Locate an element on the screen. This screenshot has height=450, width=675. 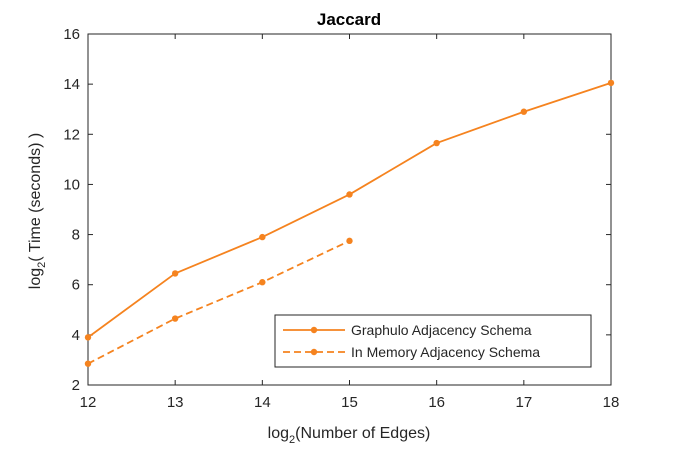
series-line is located at coordinates (218, 302).